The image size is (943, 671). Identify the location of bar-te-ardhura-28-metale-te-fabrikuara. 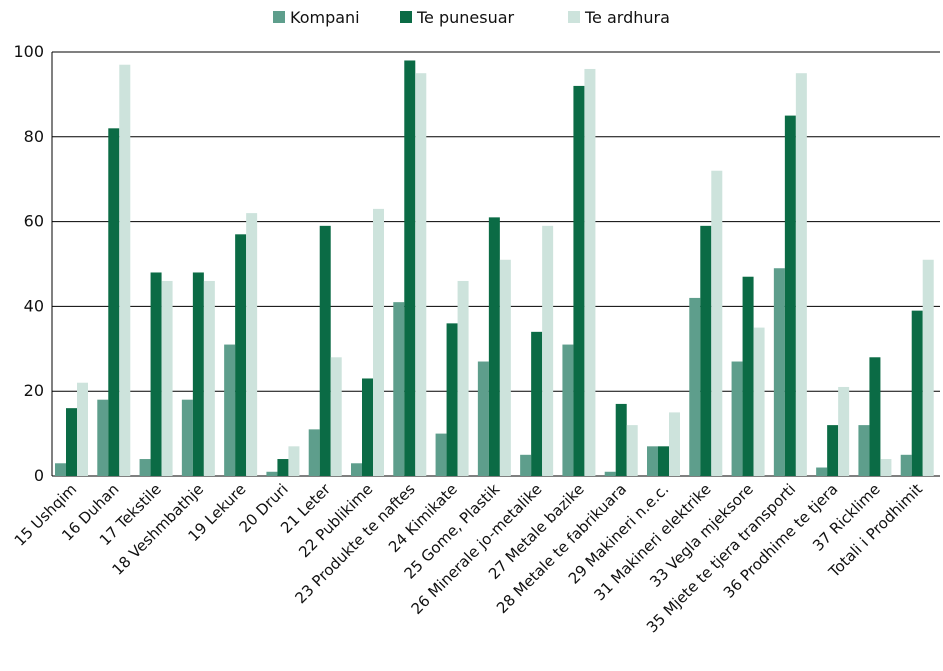
(632, 450).